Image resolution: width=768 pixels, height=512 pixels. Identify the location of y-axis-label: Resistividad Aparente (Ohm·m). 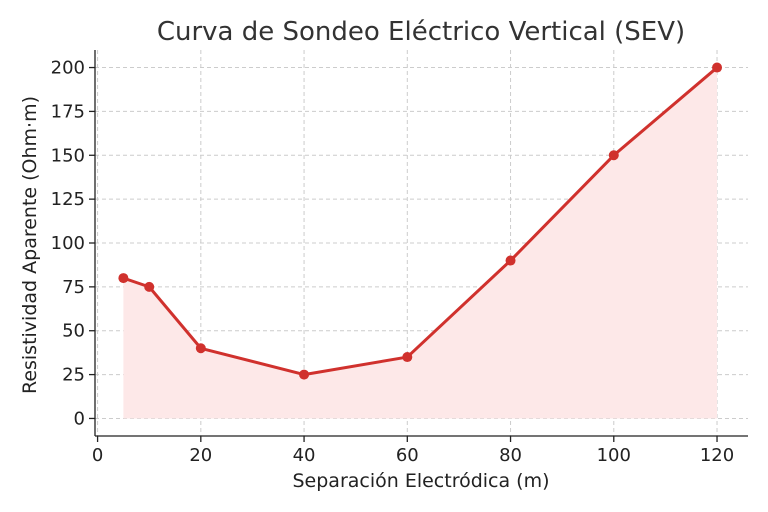
(30, 245).